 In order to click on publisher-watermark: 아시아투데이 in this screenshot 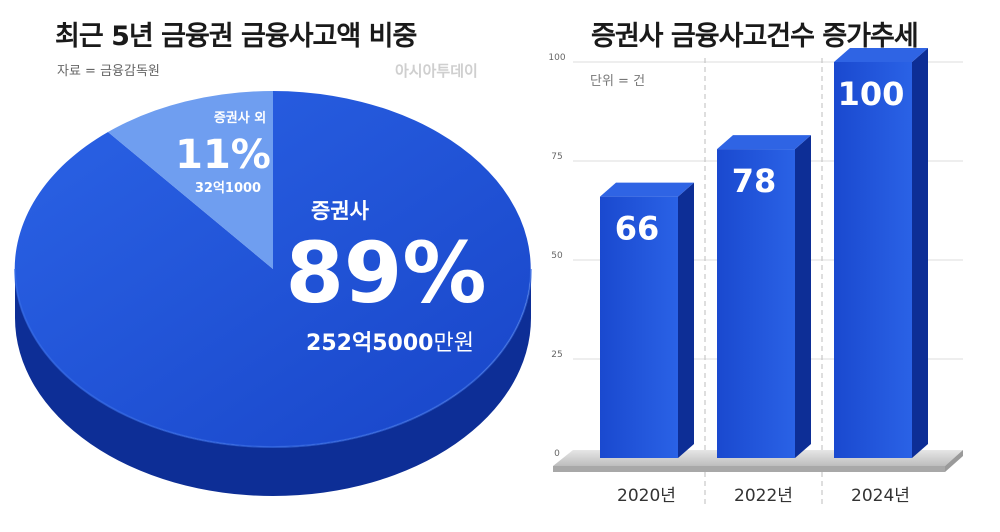, I will do `click(436, 71)`.